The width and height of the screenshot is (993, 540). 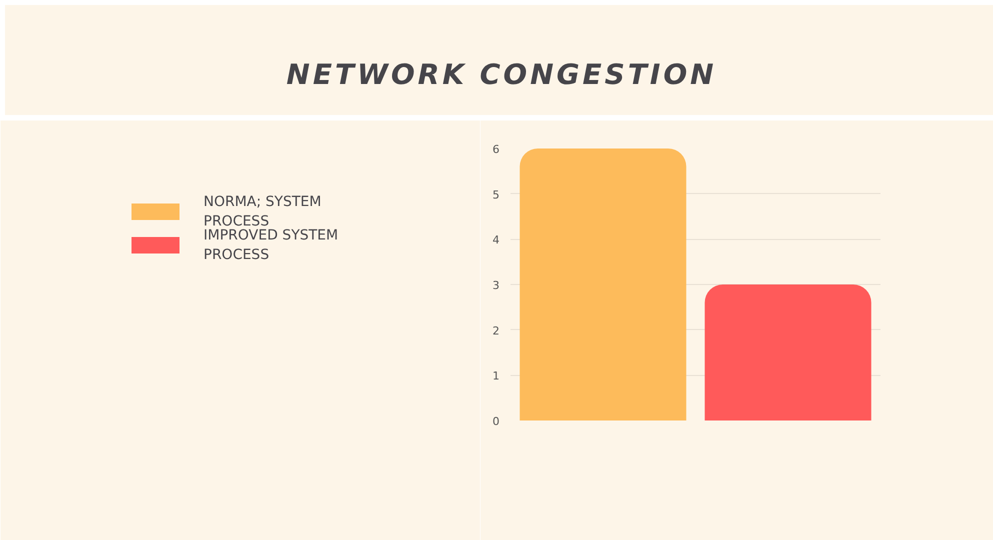 What do you see at coordinates (496, 195) in the screenshot?
I see `y-tick-label: 5` at bounding box center [496, 195].